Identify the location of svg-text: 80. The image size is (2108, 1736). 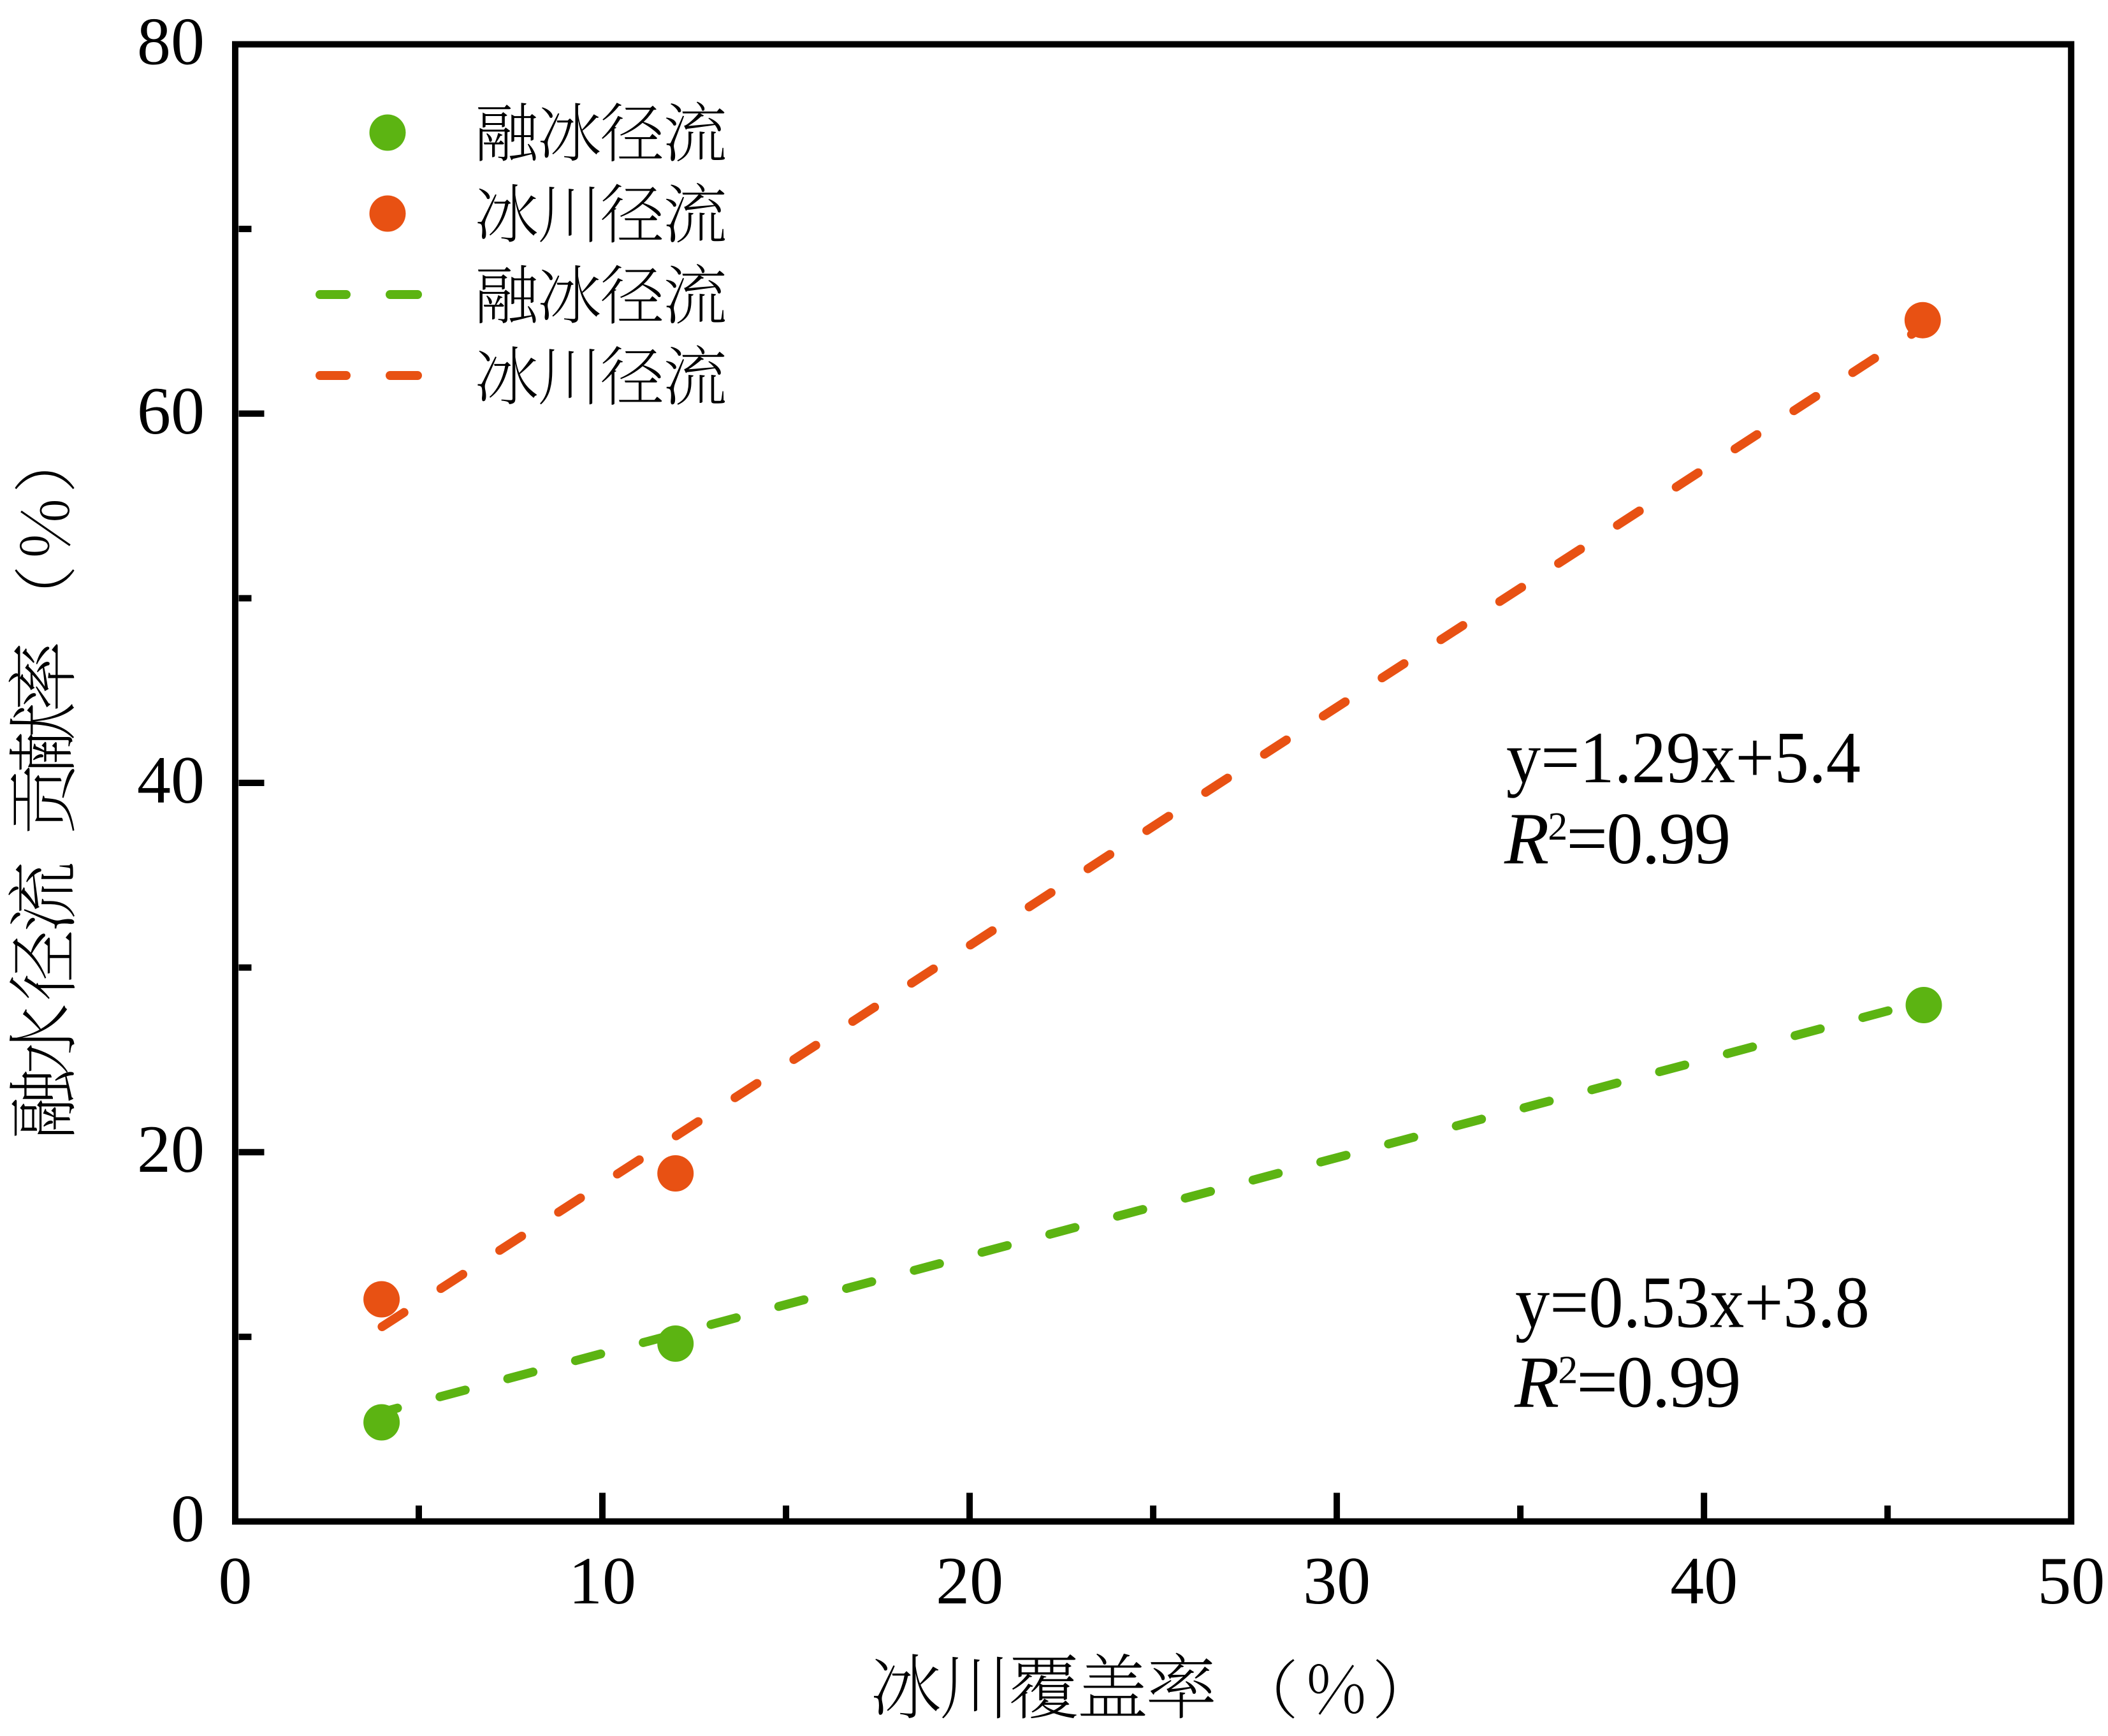
(171, 41).